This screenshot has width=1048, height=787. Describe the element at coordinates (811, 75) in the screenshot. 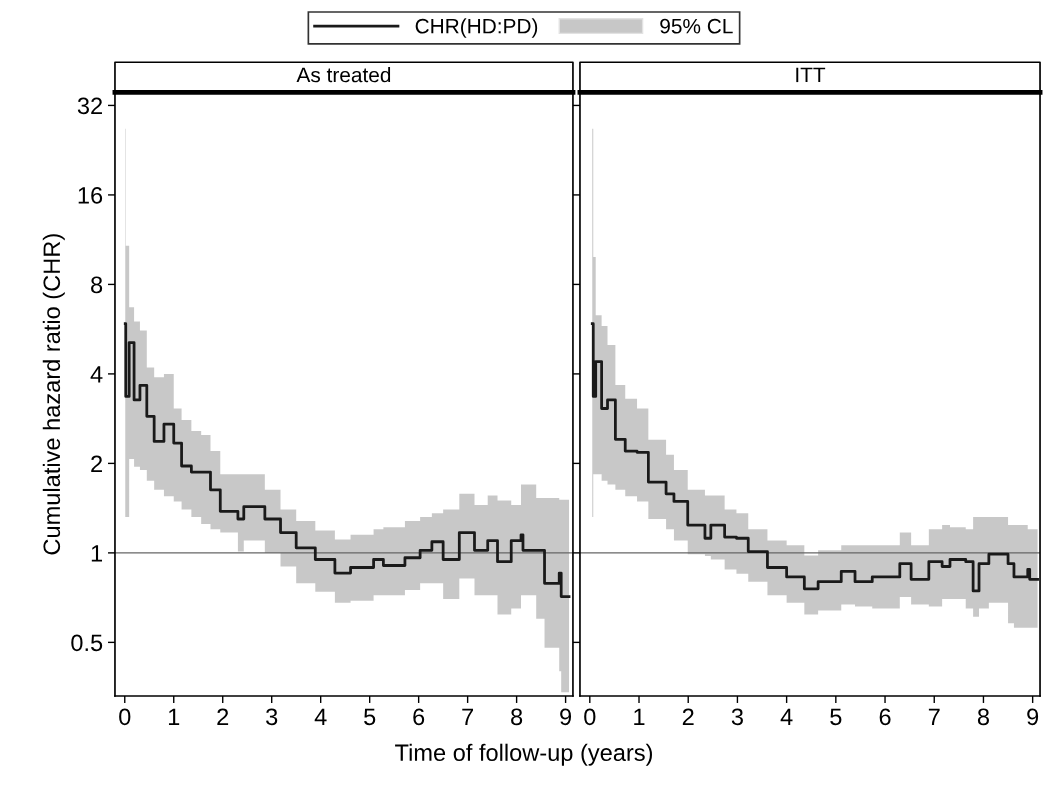

I see `chart-title: ITT` at that location.